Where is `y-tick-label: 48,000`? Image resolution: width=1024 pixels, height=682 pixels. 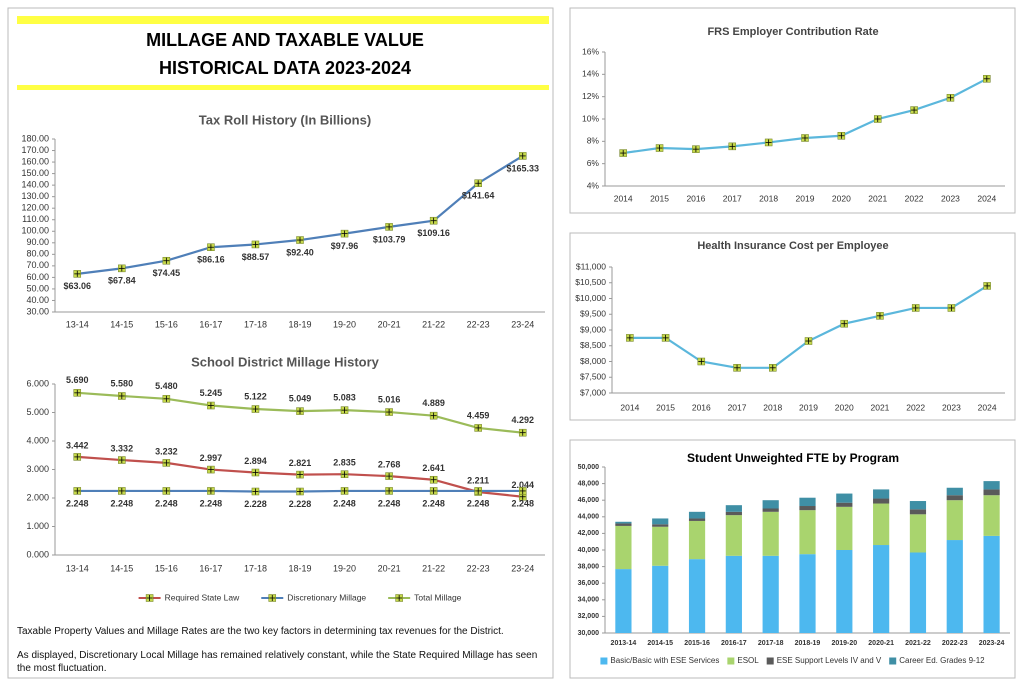 y-tick-label: 48,000 is located at coordinates (589, 483).